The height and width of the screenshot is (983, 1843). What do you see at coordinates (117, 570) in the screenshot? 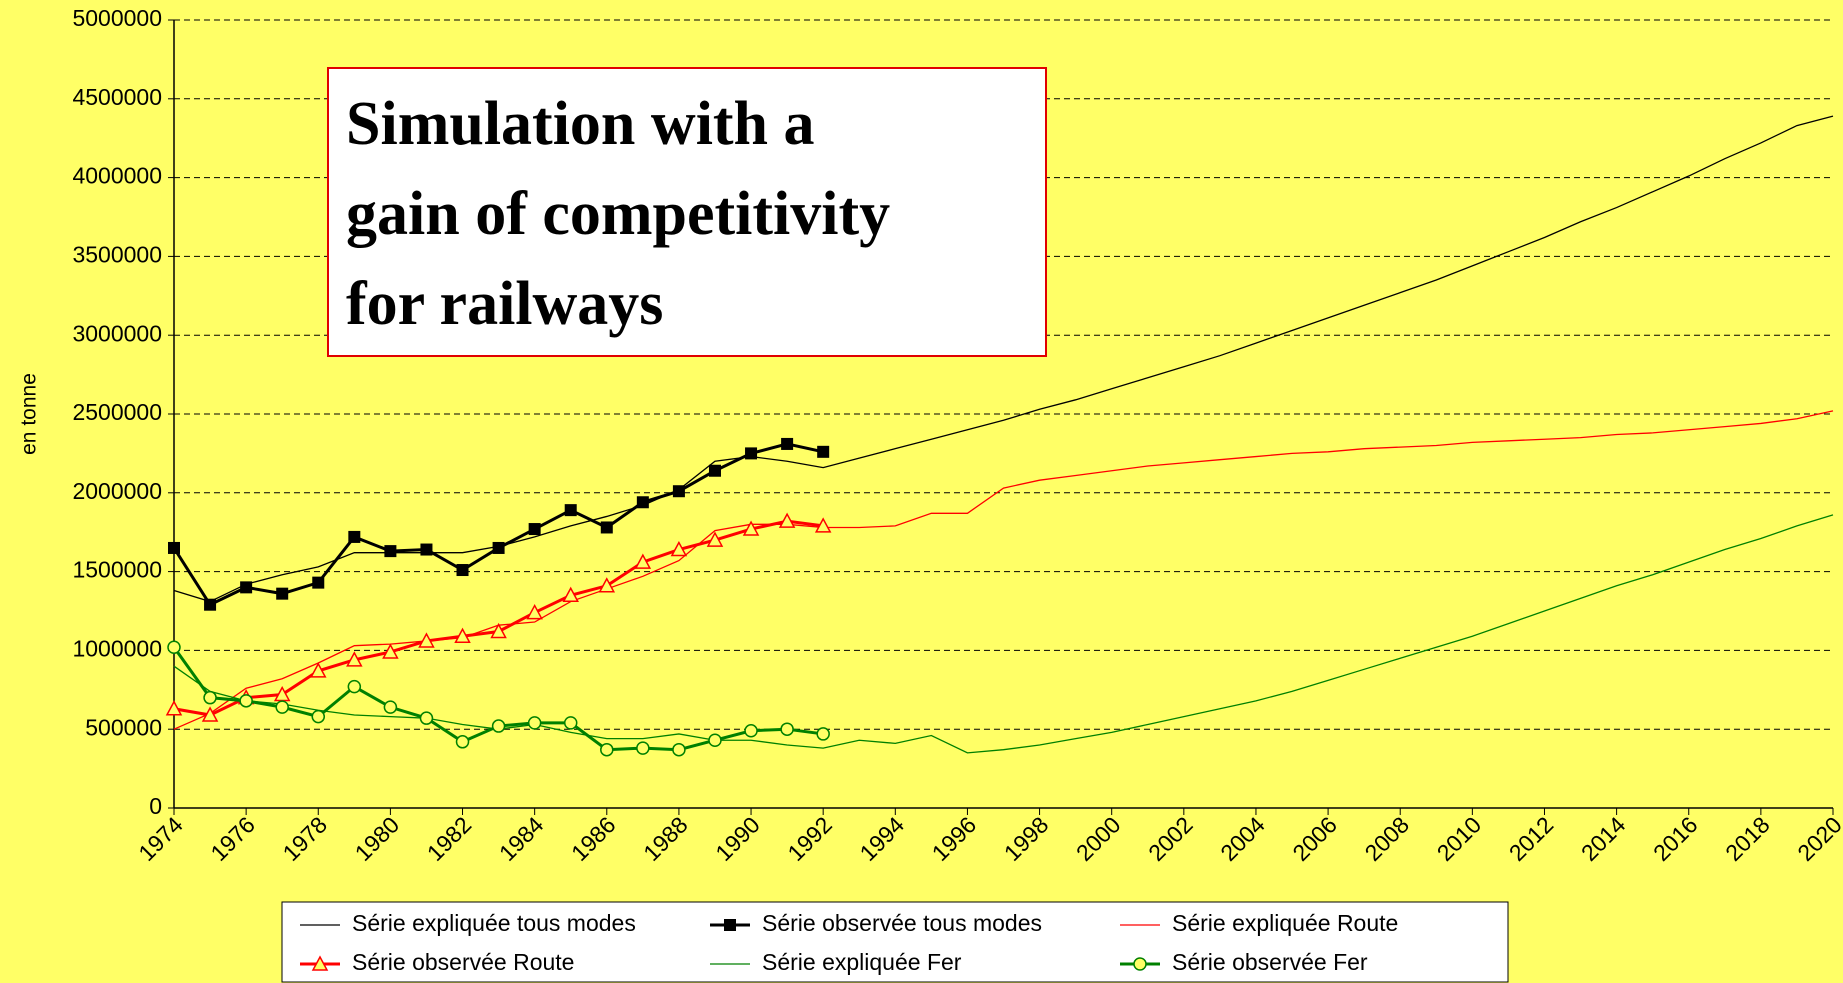
I see `y-tick-label: 1500000` at bounding box center [117, 570].